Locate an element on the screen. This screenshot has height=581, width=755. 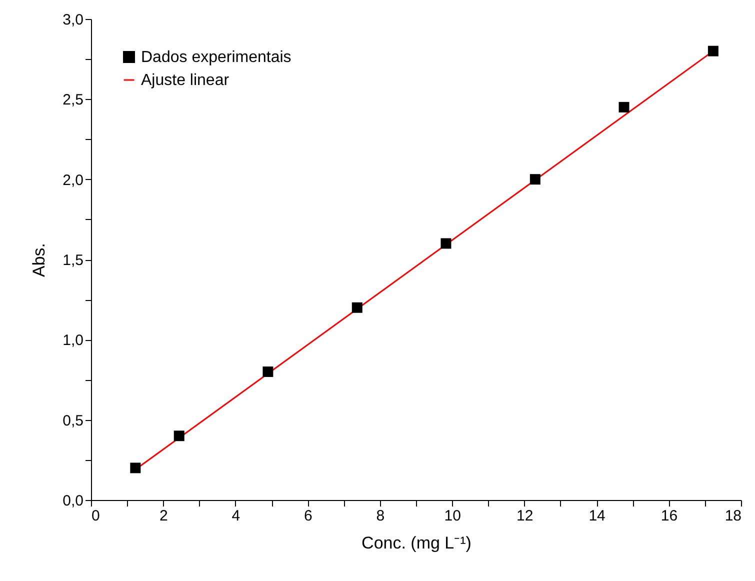
y-tick-label: 1,5 is located at coordinates (73, 260).